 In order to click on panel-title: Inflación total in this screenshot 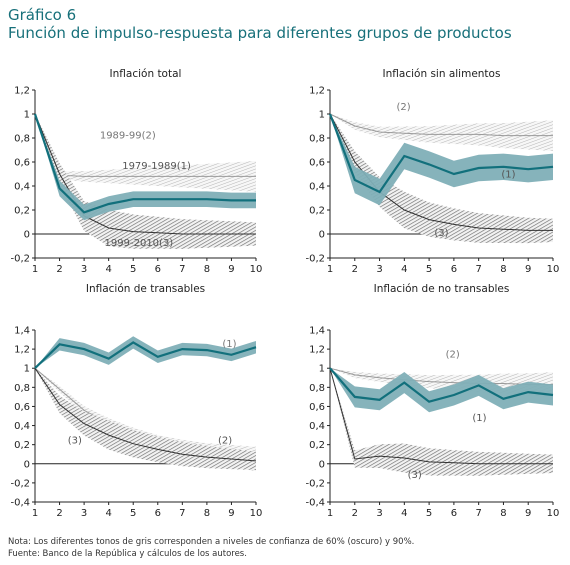, I will do `click(146, 74)`.